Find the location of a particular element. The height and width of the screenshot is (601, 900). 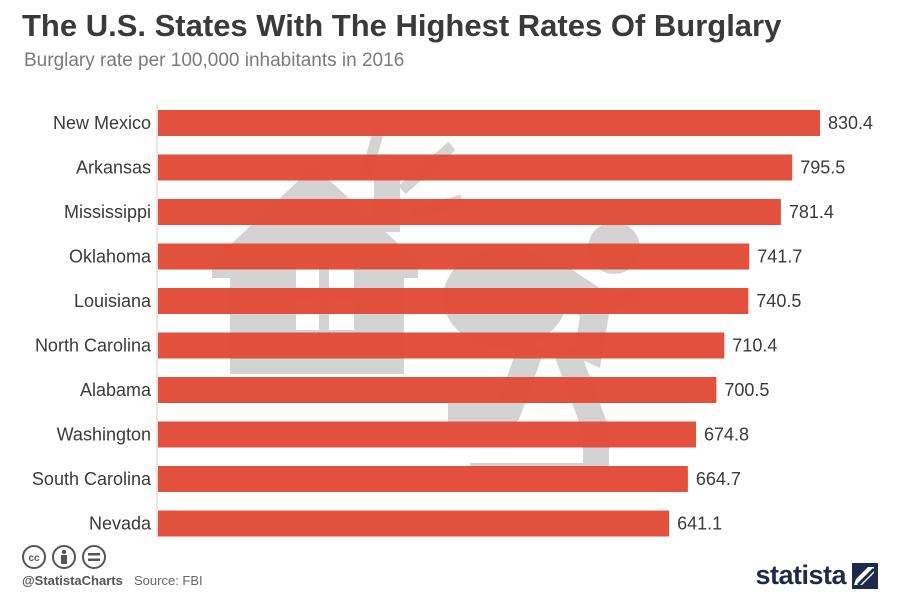

value-label: 700.5 is located at coordinates (746, 390).